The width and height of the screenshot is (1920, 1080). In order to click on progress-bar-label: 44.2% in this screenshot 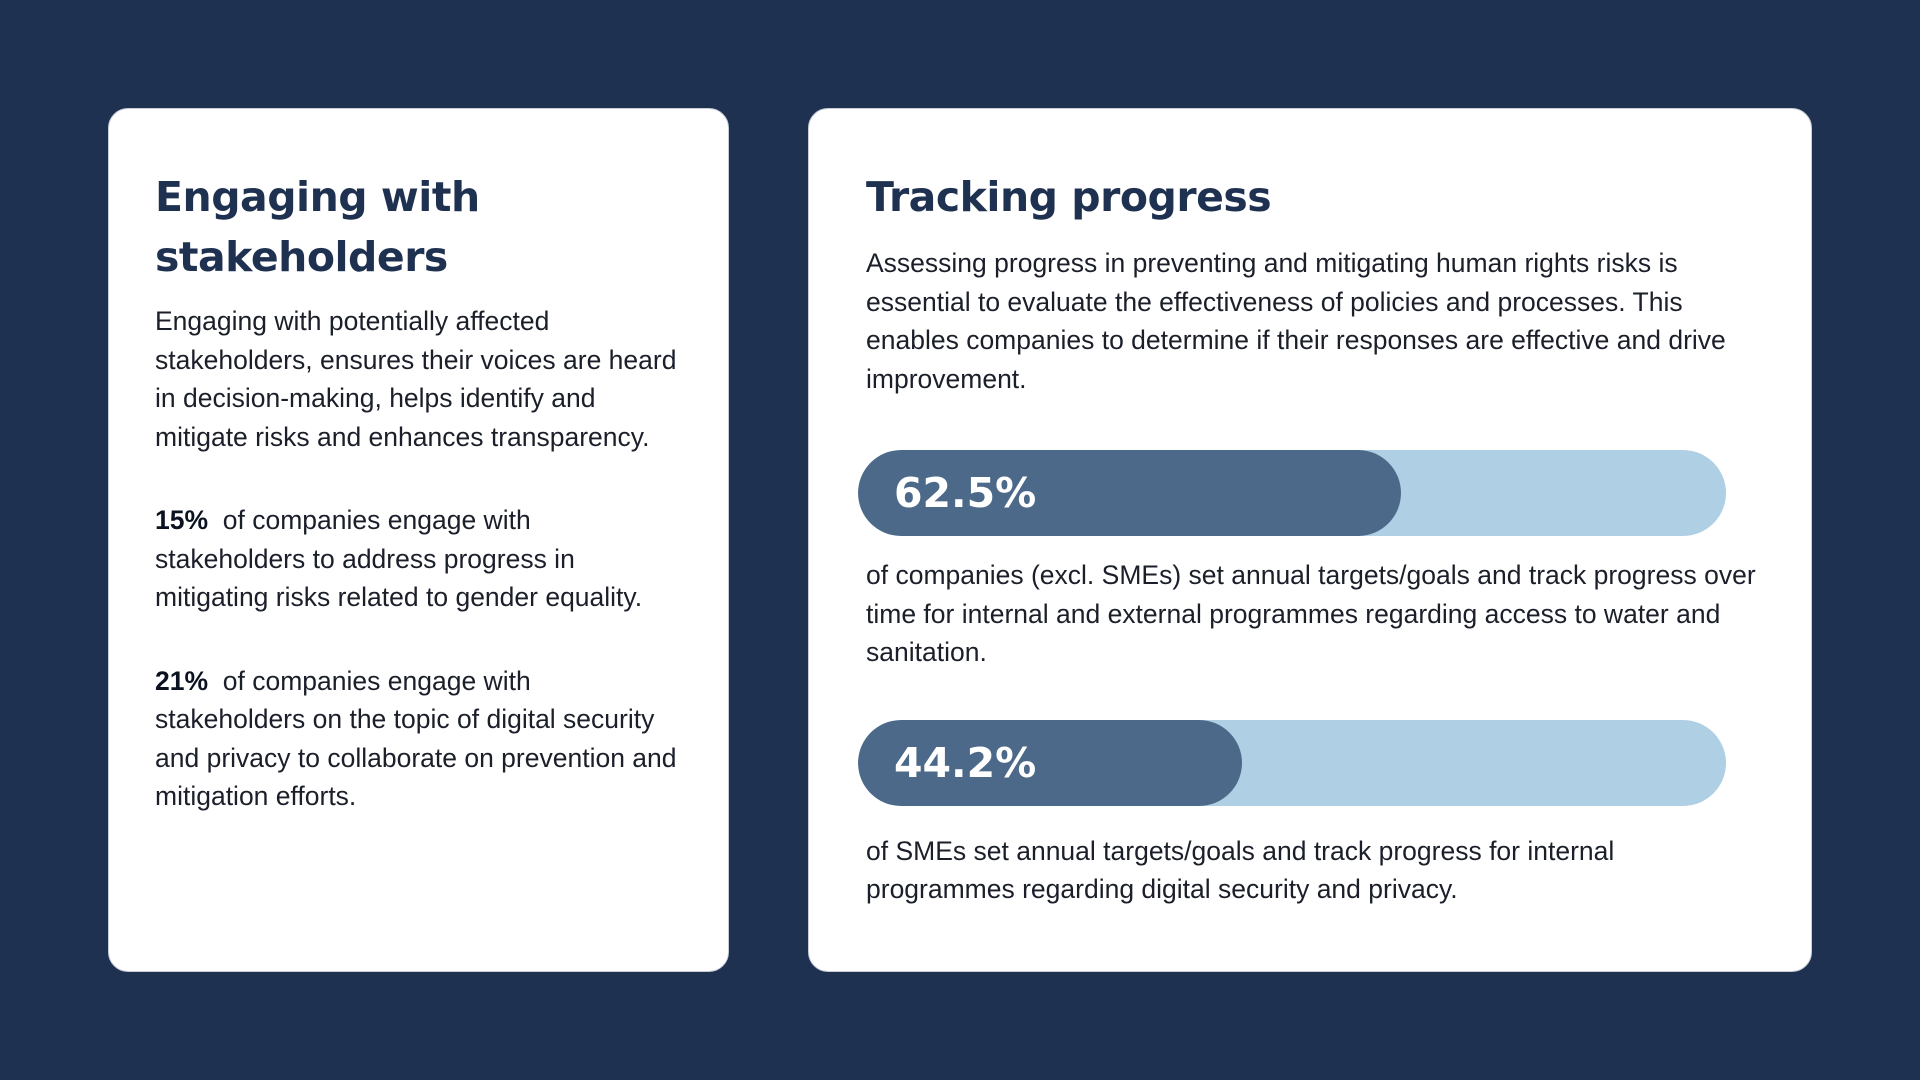, I will do `click(965, 762)`.